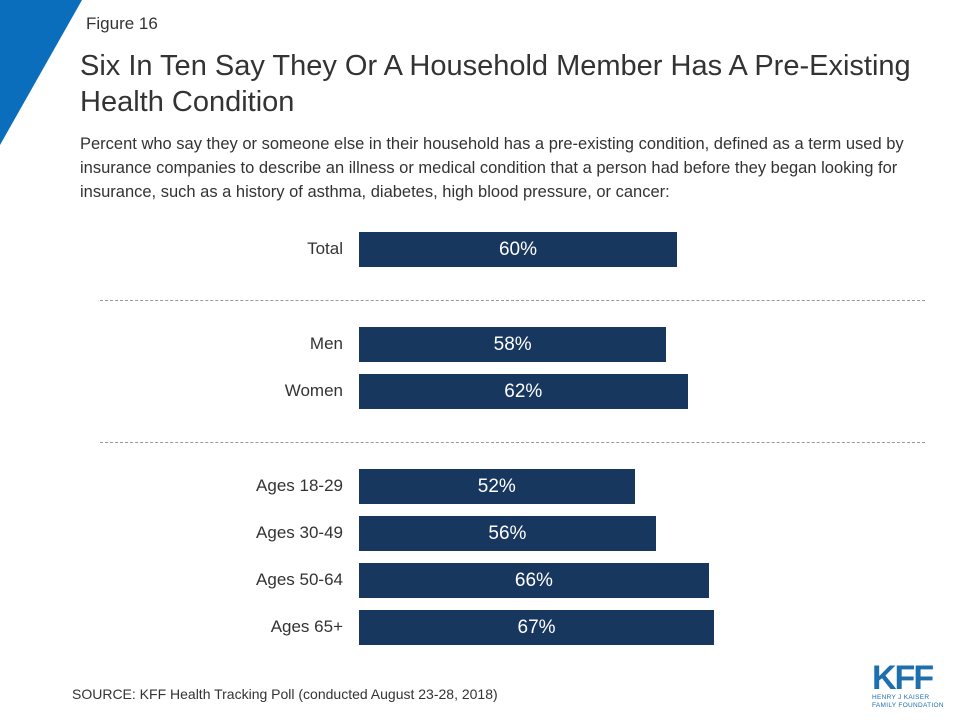  I want to click on bar-value-label: 56%, so click(507, 533).